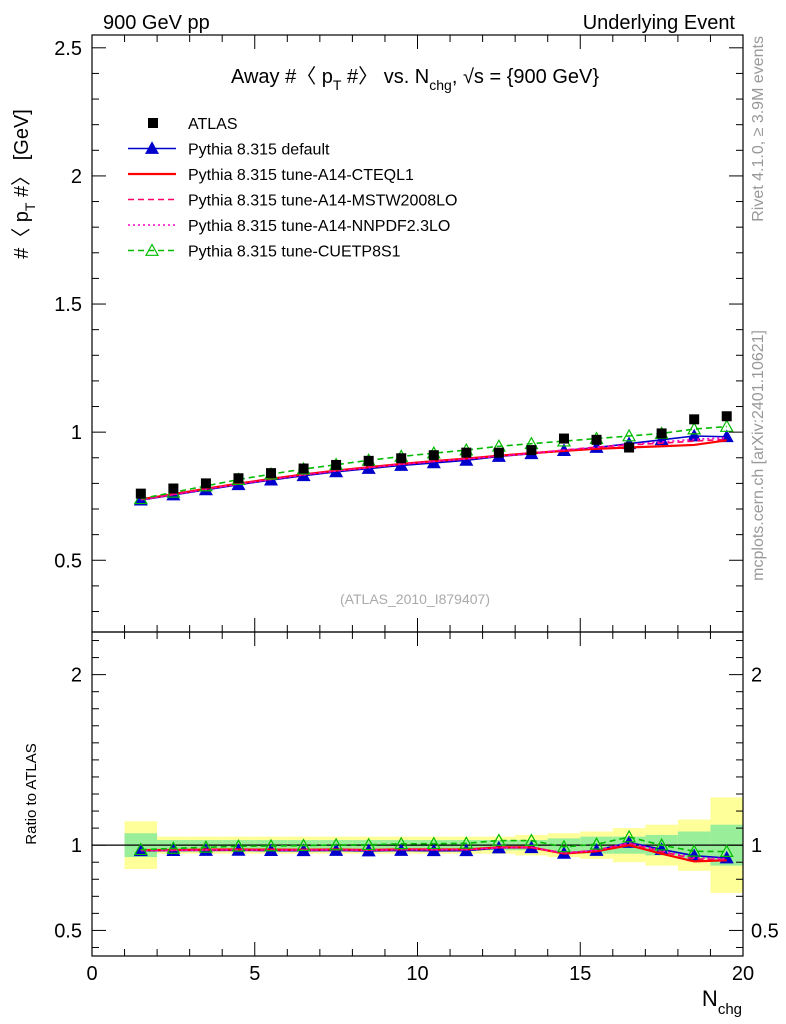 This screenshot has width=786, height=1024. Describe the element at coordinates (659, 23) in the screenshot. I see `header-right: Underlying Event` at that location.